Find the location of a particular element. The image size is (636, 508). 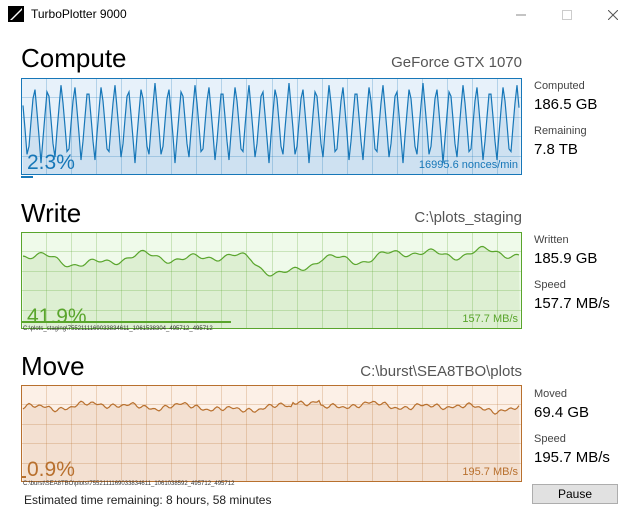

move-speed-value: 195.7 MB/s is located at coordinates (572, 457).